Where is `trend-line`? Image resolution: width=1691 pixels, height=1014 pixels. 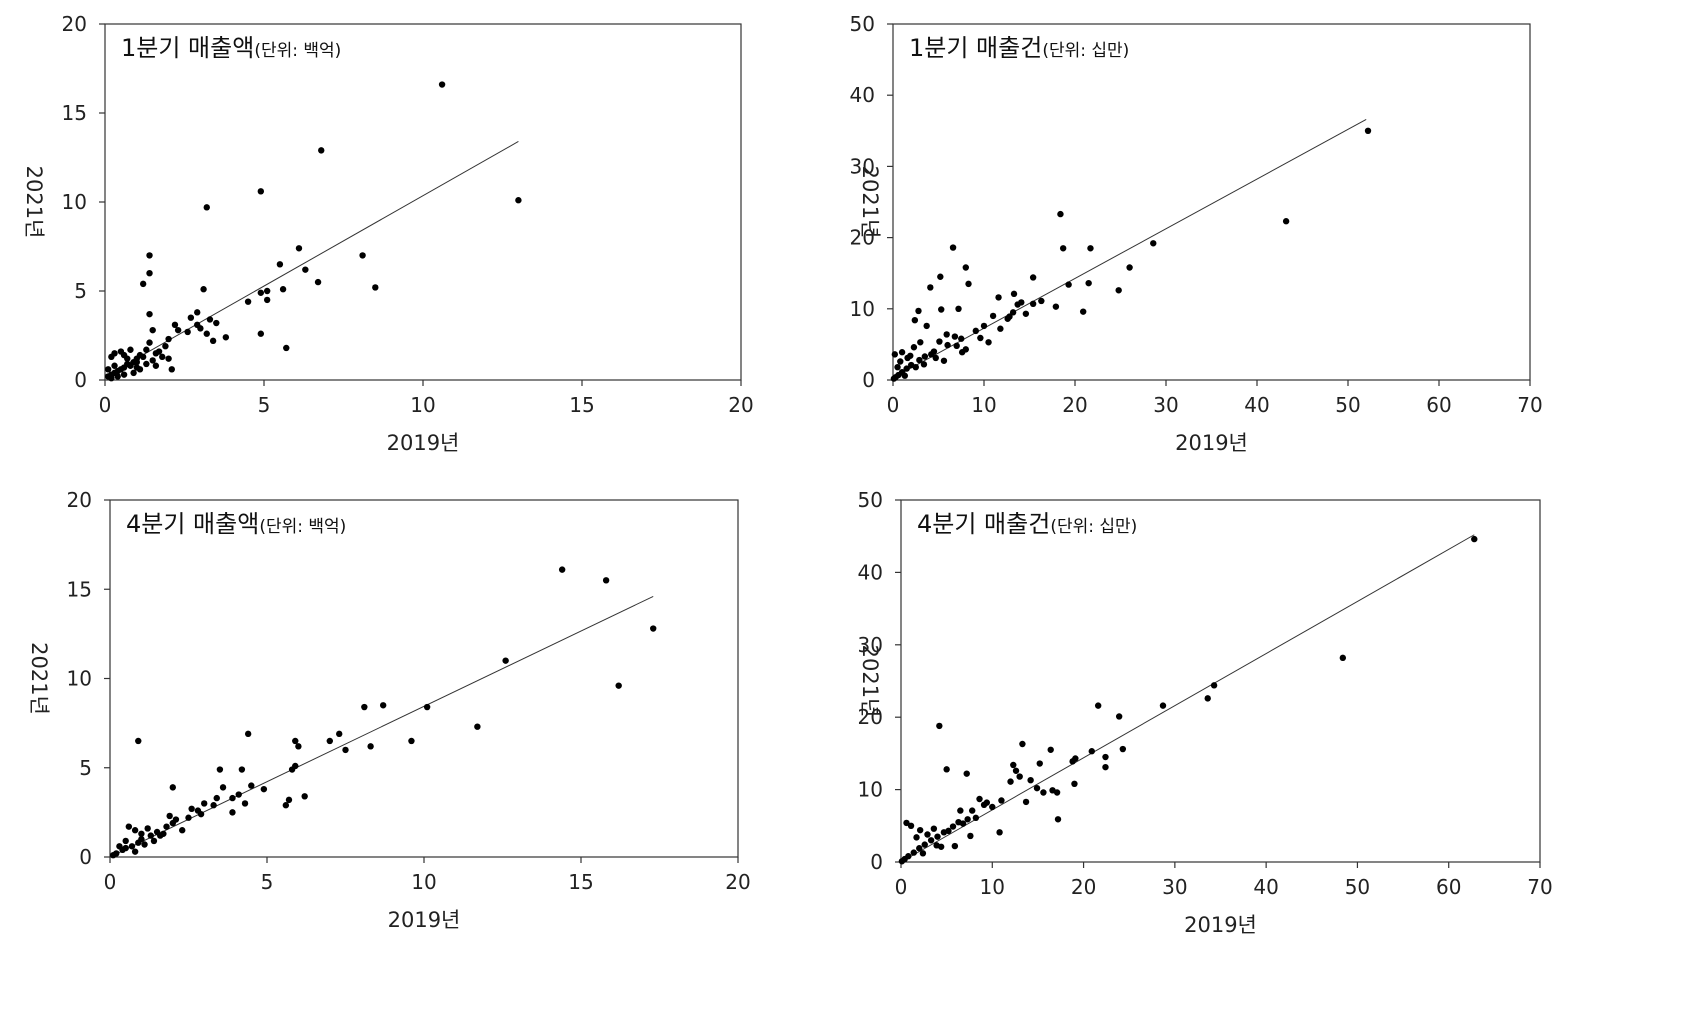
trend-line is located at coordinates (1129, 248).